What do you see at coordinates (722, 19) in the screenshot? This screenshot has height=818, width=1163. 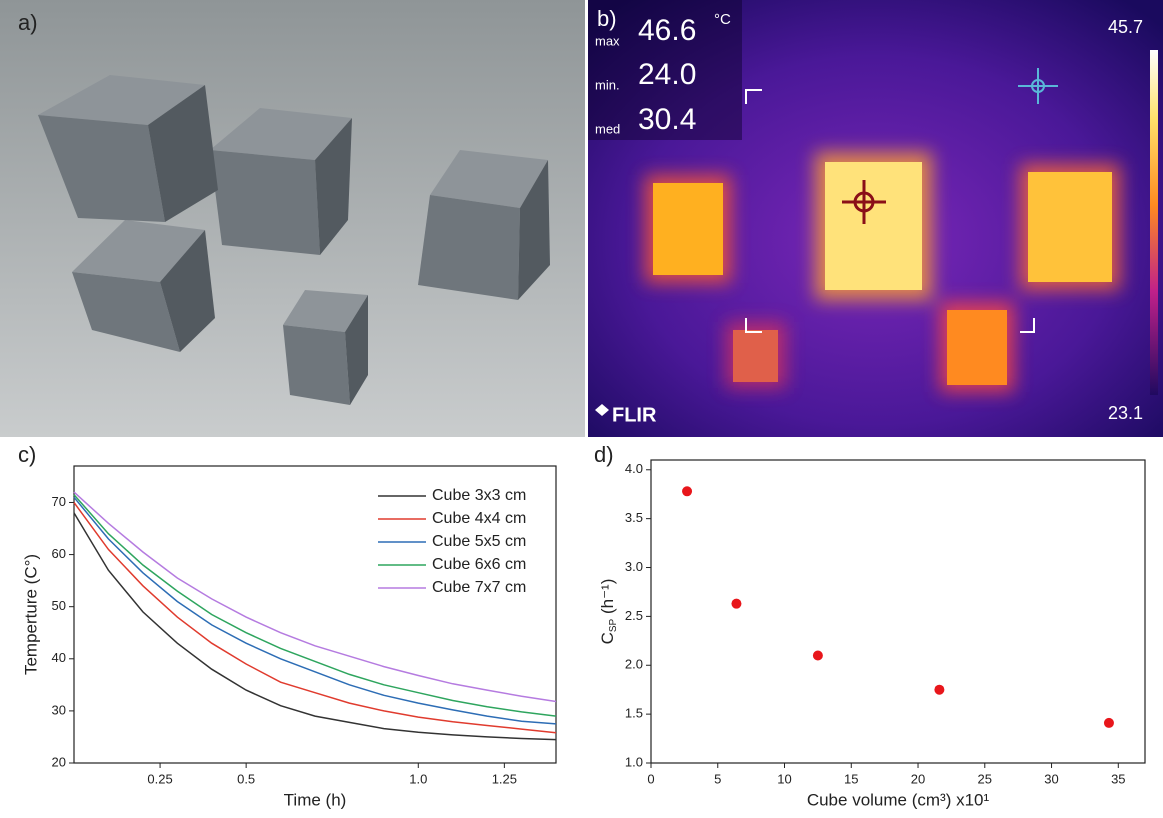 I see `unit: °C` at bounding box center [722, 19].